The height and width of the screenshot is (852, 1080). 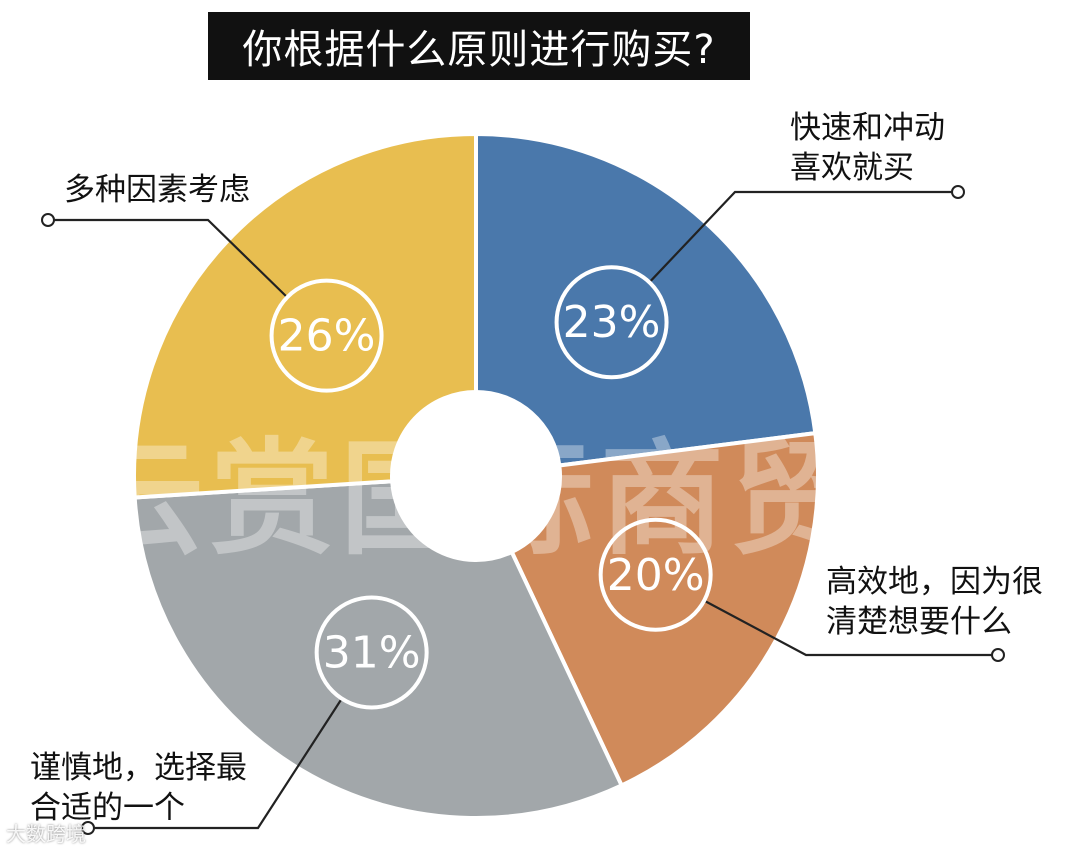 I want to click on percent-ring-careful, so click(x=371, y=652).